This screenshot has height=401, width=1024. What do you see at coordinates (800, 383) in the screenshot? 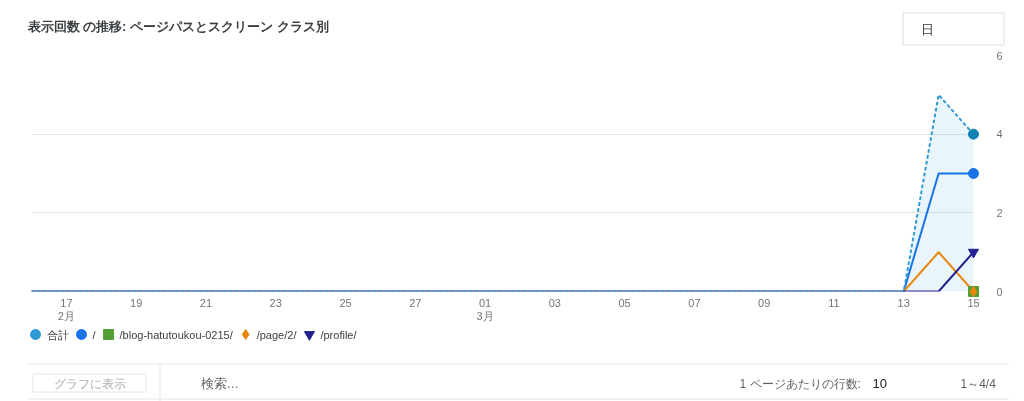
I see `text: 1 ページあたりの行数:` at bounding box center [800, 383].